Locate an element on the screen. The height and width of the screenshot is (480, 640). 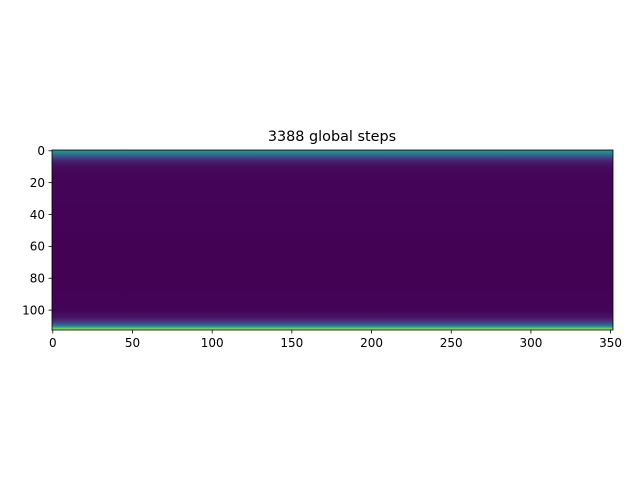
x-tick-label: 100 is located at coordinates (212, 343).